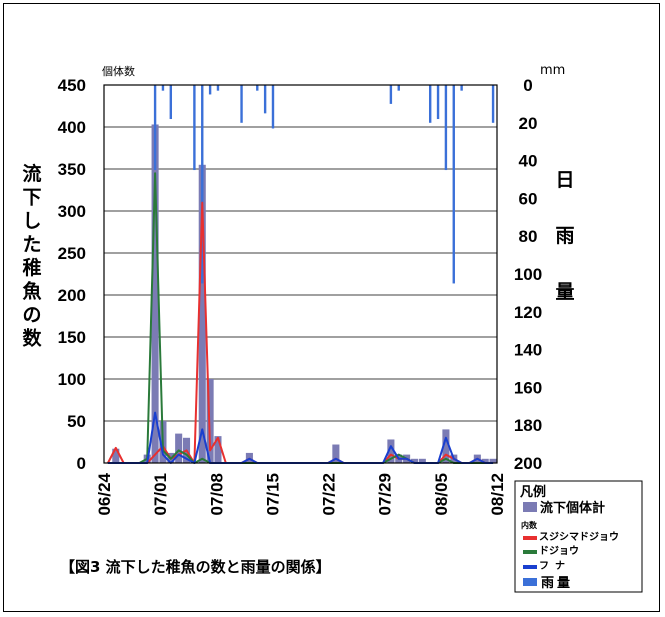  I want to click on left-tick-label: 400, so click(72, 127).